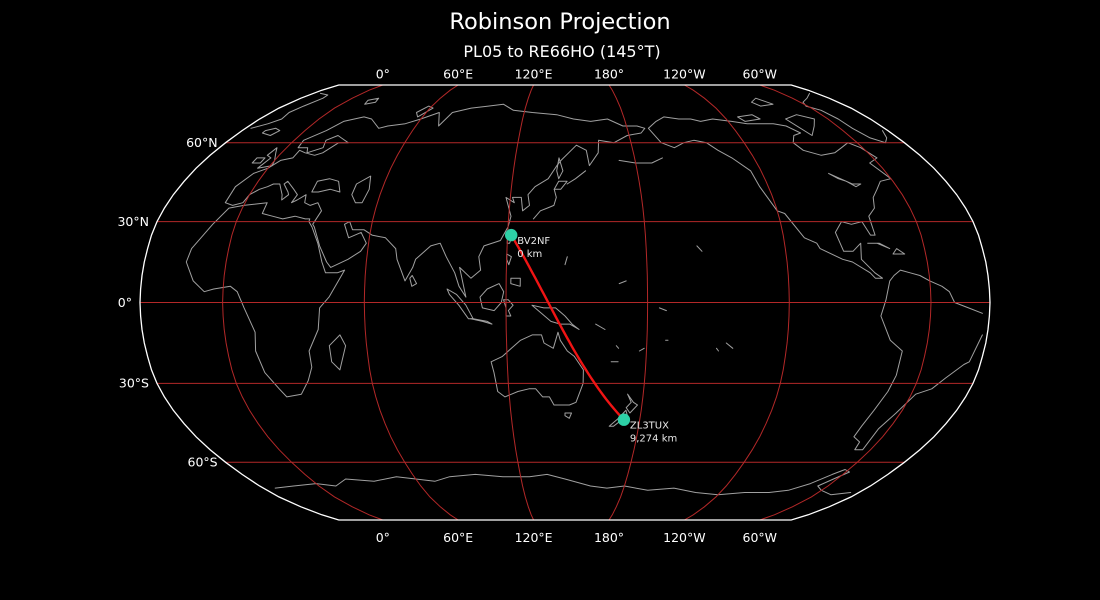 The image size is (1100, 600). Describe the element at coordinates (769, 197) in the screenshot. I see `coastline-north-america` at that location.